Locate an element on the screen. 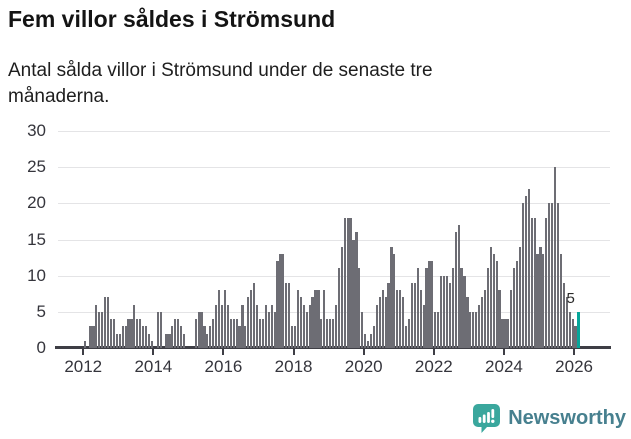 This screenshot has height=439, width=631. x-tick-label-2026: 2026 is located at coordinates (574, 366).